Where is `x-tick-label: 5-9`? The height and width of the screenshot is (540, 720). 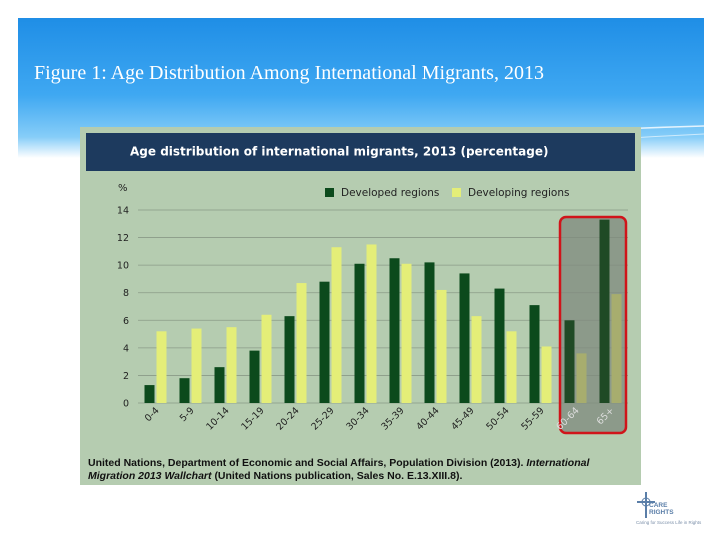 x-tick-label: 5-9 is located at coordinates (187, 414).